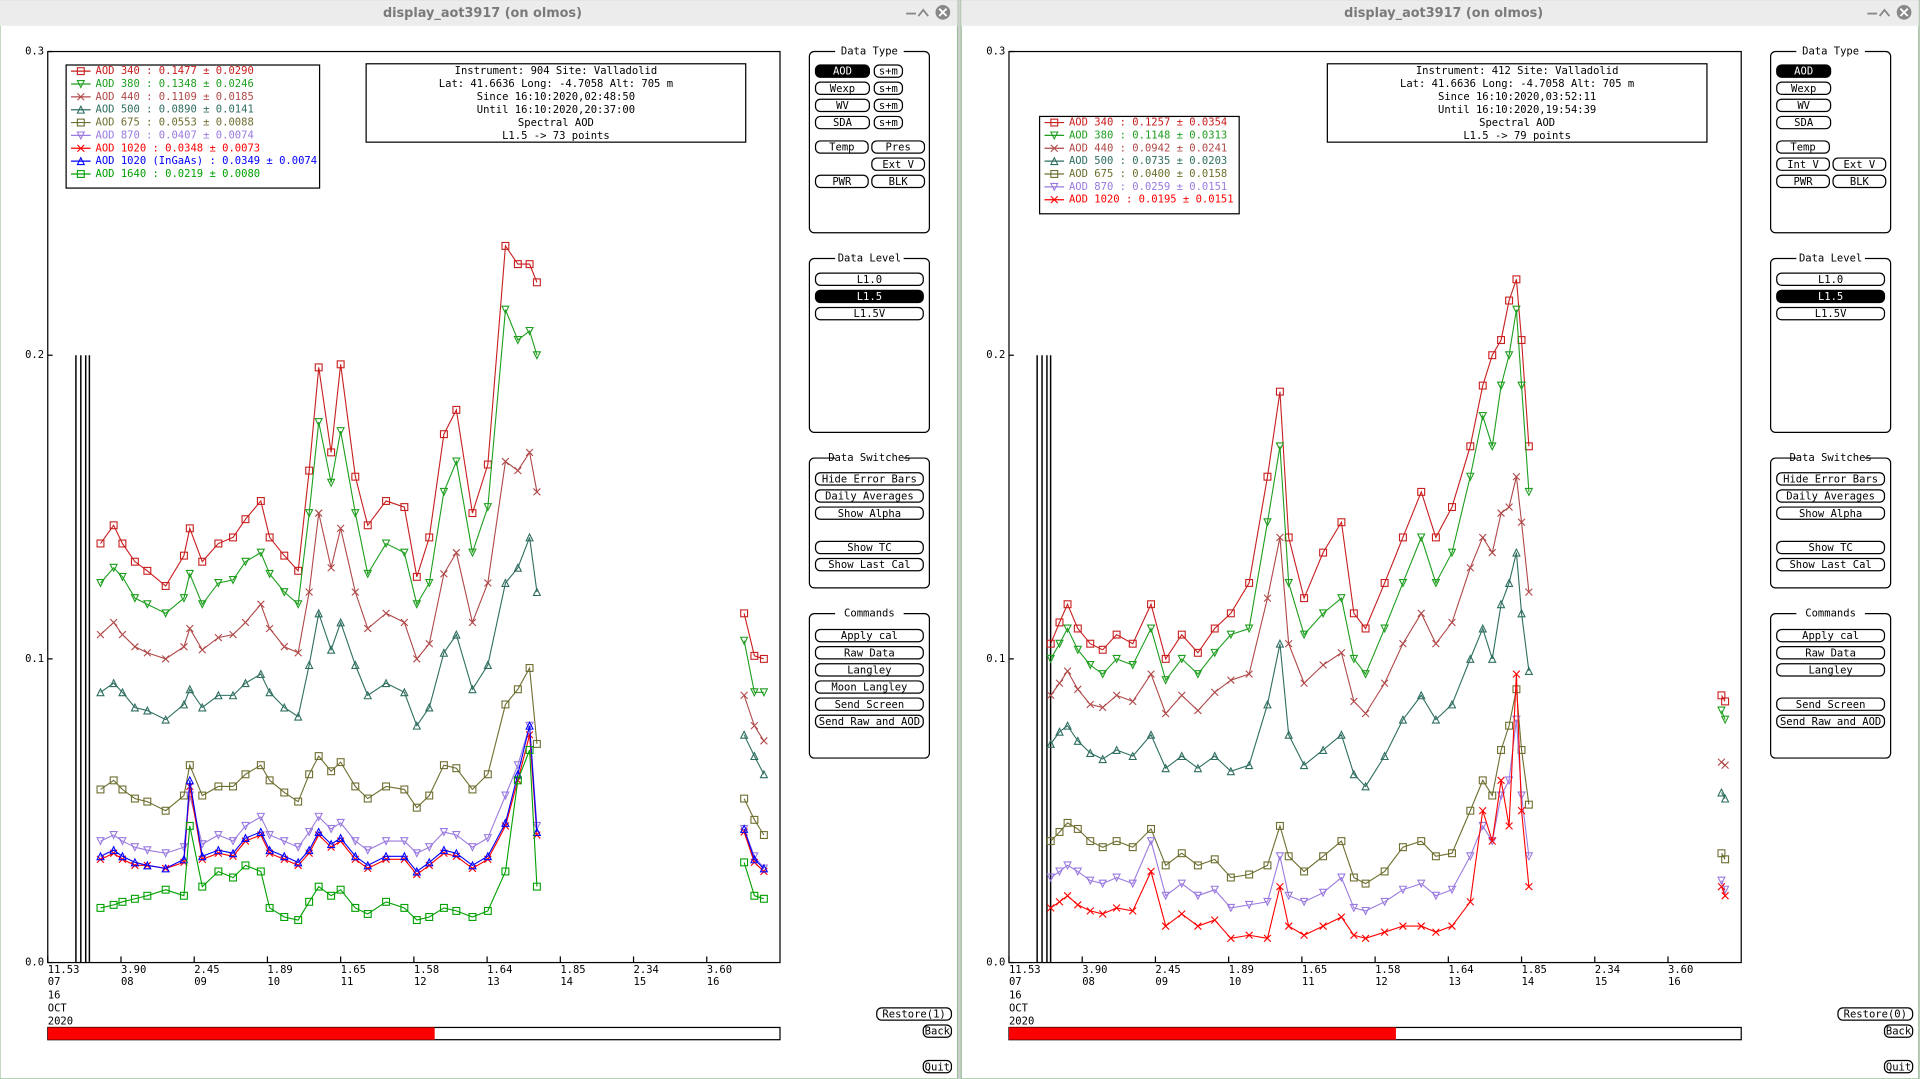 This screenshot has height=1079, width=1920. I want to click on button-label: Int V, so click(1803, 165).